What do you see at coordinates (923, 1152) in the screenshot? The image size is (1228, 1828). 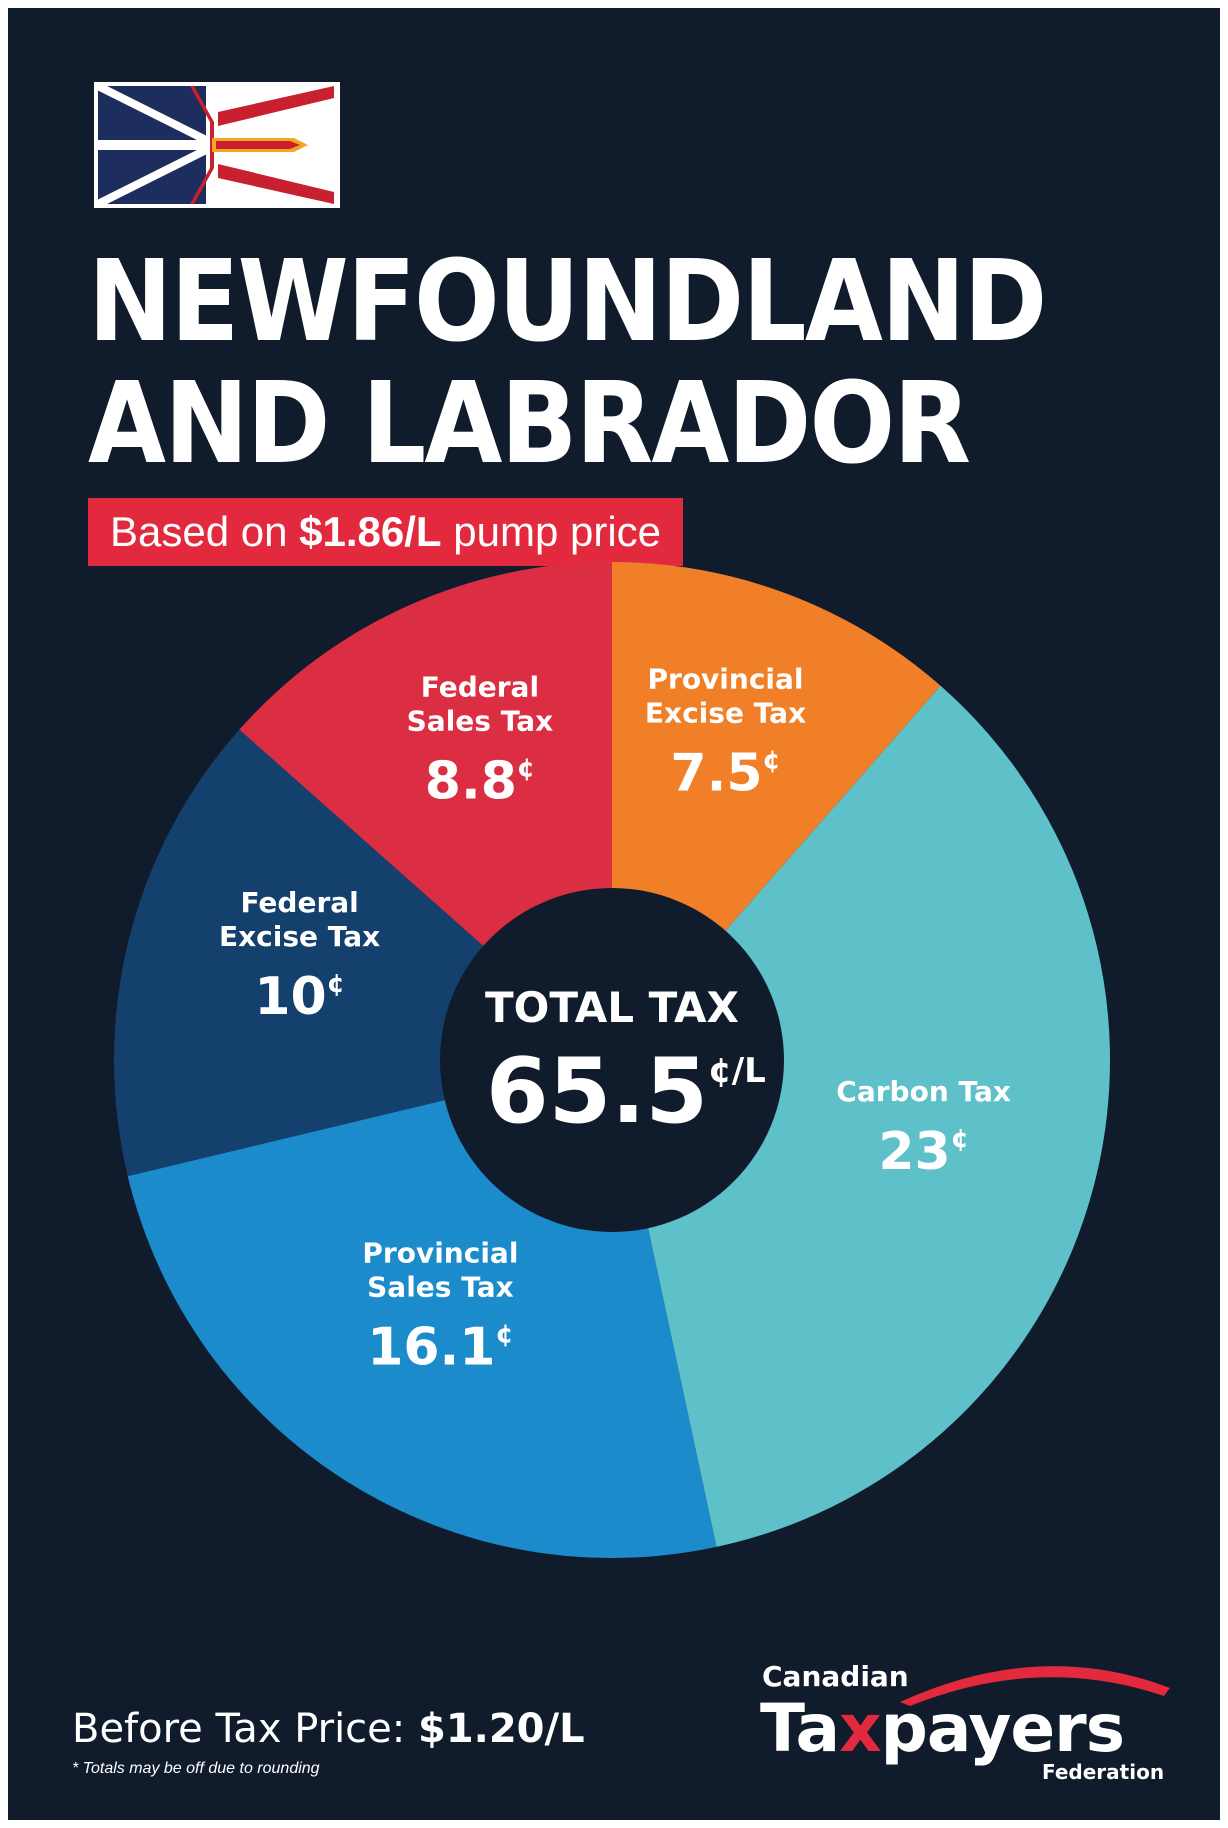 I see `slice-value-1: 23¢` at bounding box center [923, 1152].